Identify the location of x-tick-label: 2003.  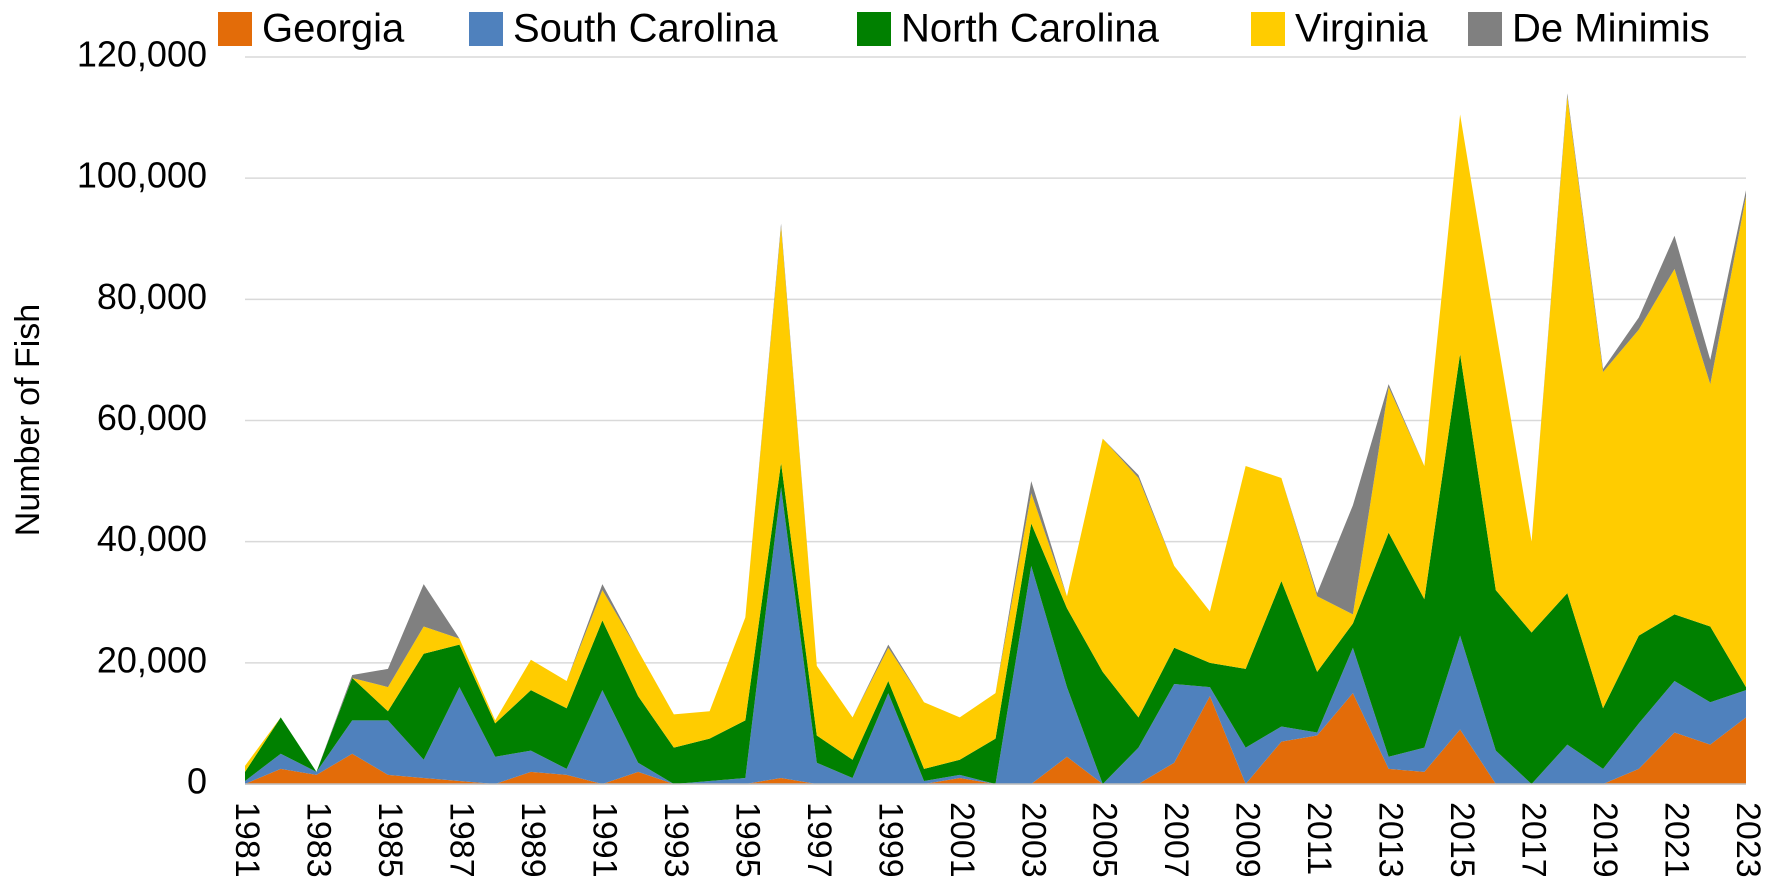
(1033, 840).